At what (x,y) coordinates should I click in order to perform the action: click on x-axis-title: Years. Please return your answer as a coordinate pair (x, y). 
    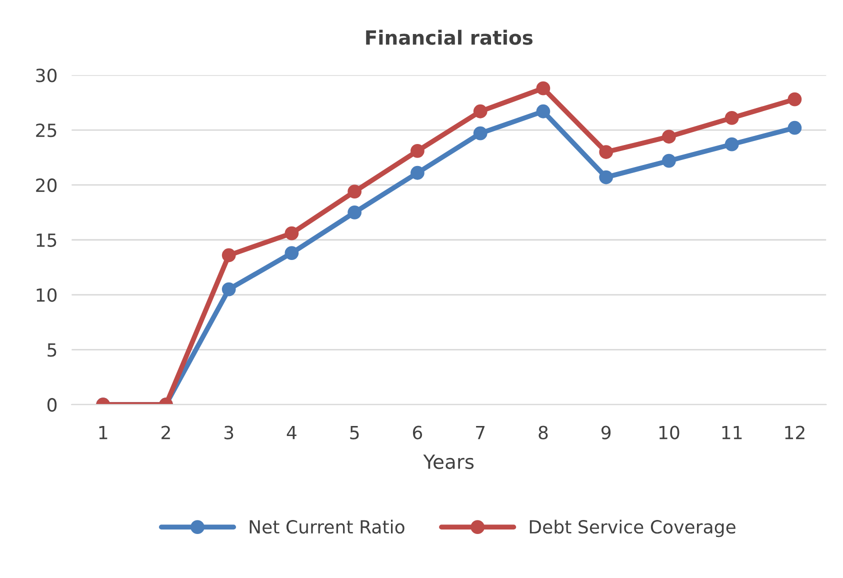
    Looking at the image, I should click on (448, 462).